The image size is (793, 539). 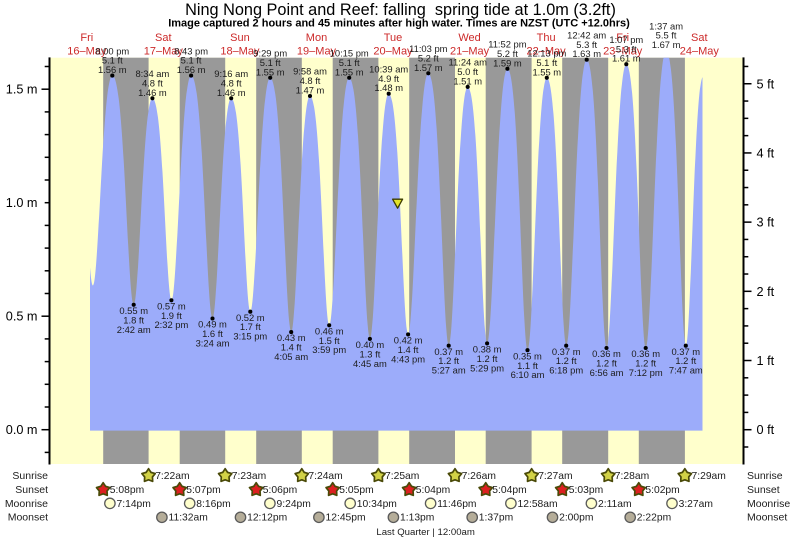 I want to click on svg-text: 1.67 m, so click(x=666, y=44).